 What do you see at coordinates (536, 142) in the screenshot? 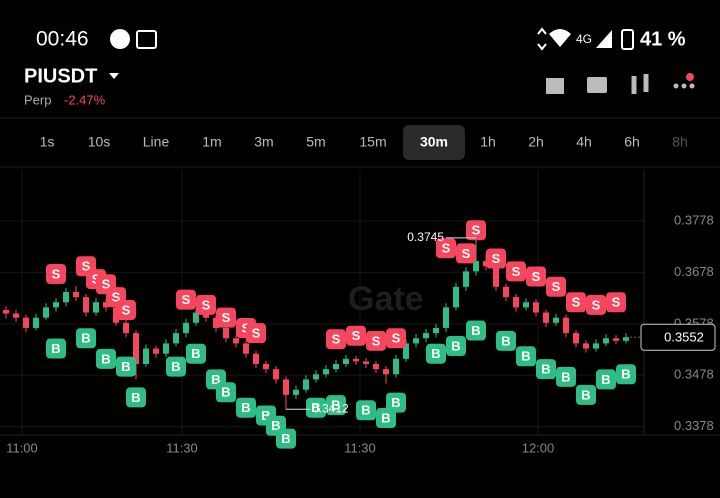
I see `timeframe-tab: 2h` at bounding box center [536, 142].